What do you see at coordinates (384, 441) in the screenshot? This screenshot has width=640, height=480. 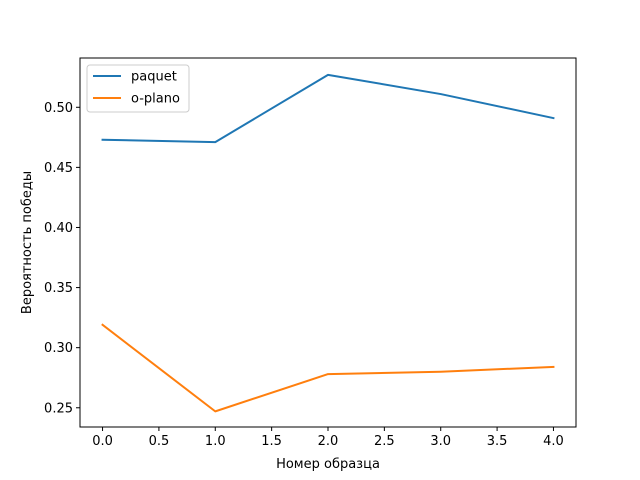 I see `x-tick-label: 2.5` at bounding box center [384, 441].